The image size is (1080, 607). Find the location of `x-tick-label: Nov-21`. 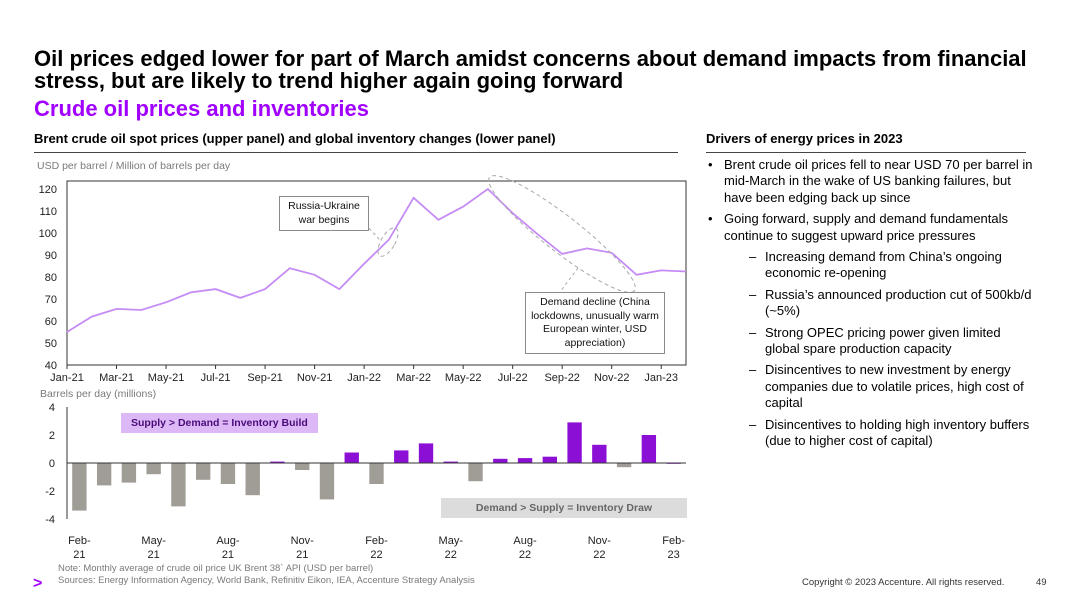

x-tick-label: Nov-21 is located at coordinates (314, 378).